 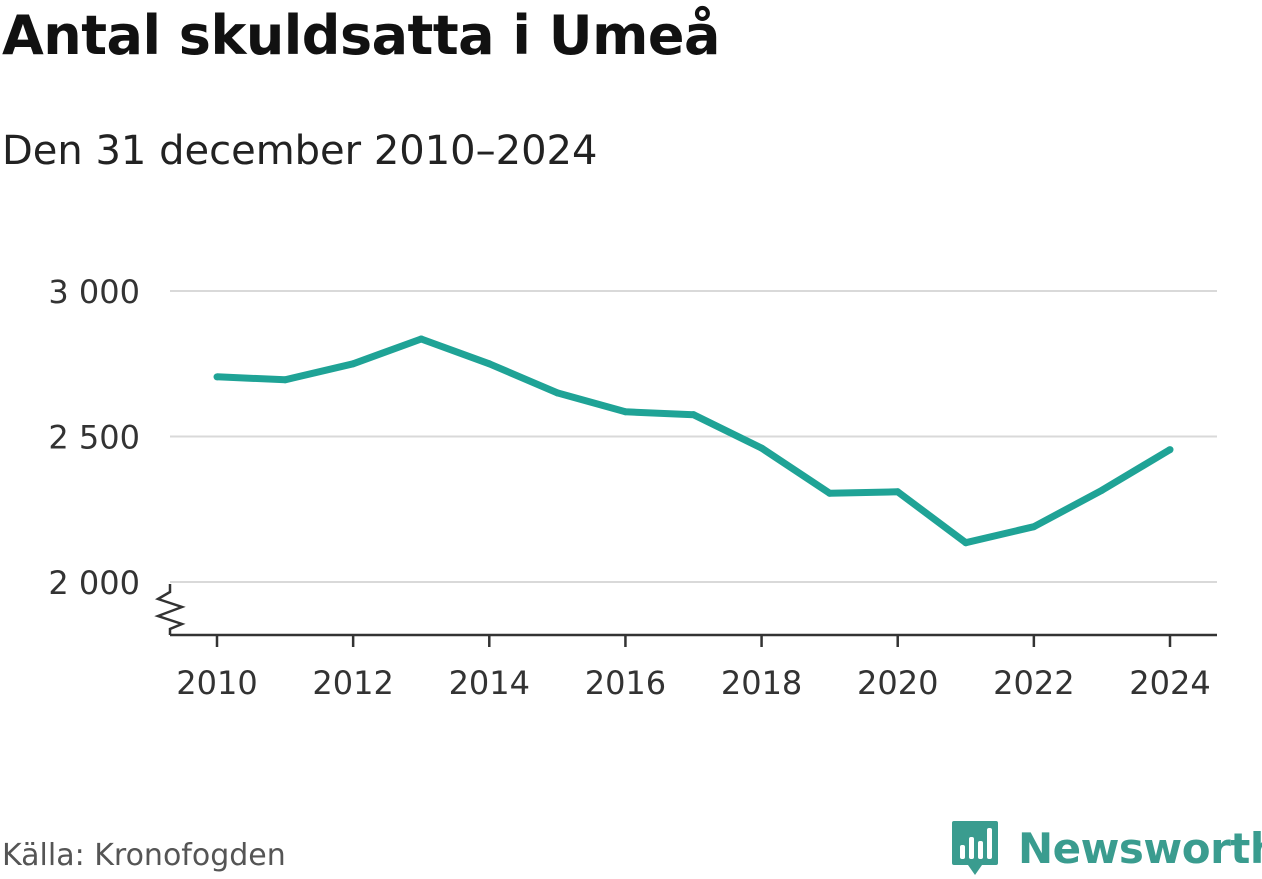 I want to click on x-tick-label: 2010, so click(x=216, y=683).